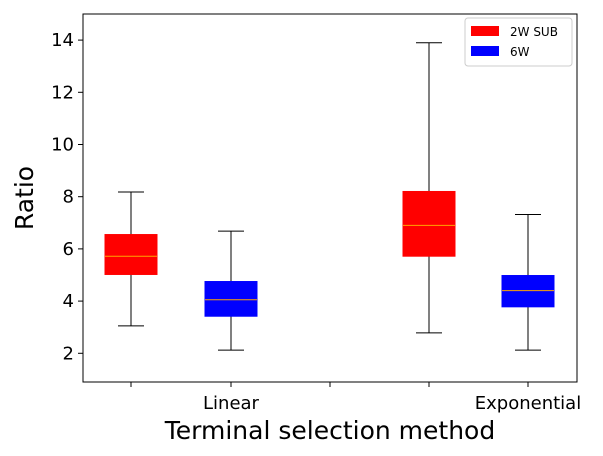  I want to click on legend-label-2w-sub: 2W SUB, so click(534, 32).